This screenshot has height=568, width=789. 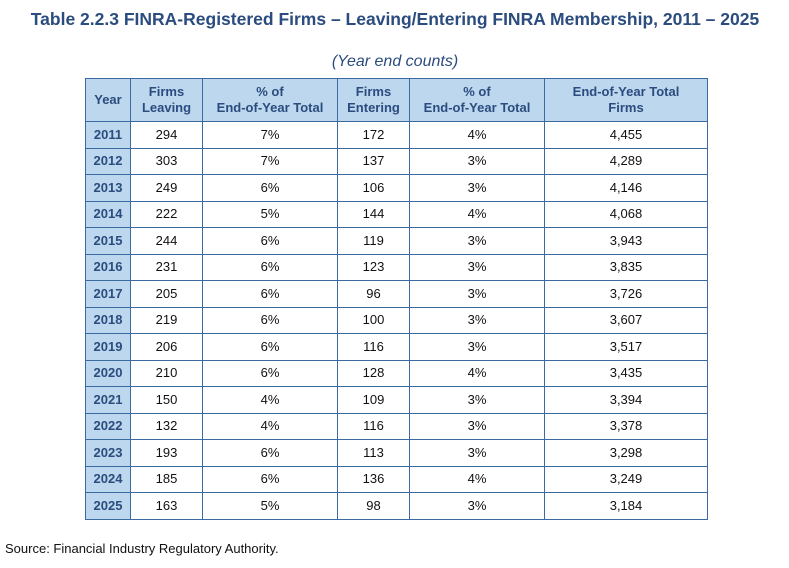 I want to click on table-cell: 206, so click(x=166, y=347).